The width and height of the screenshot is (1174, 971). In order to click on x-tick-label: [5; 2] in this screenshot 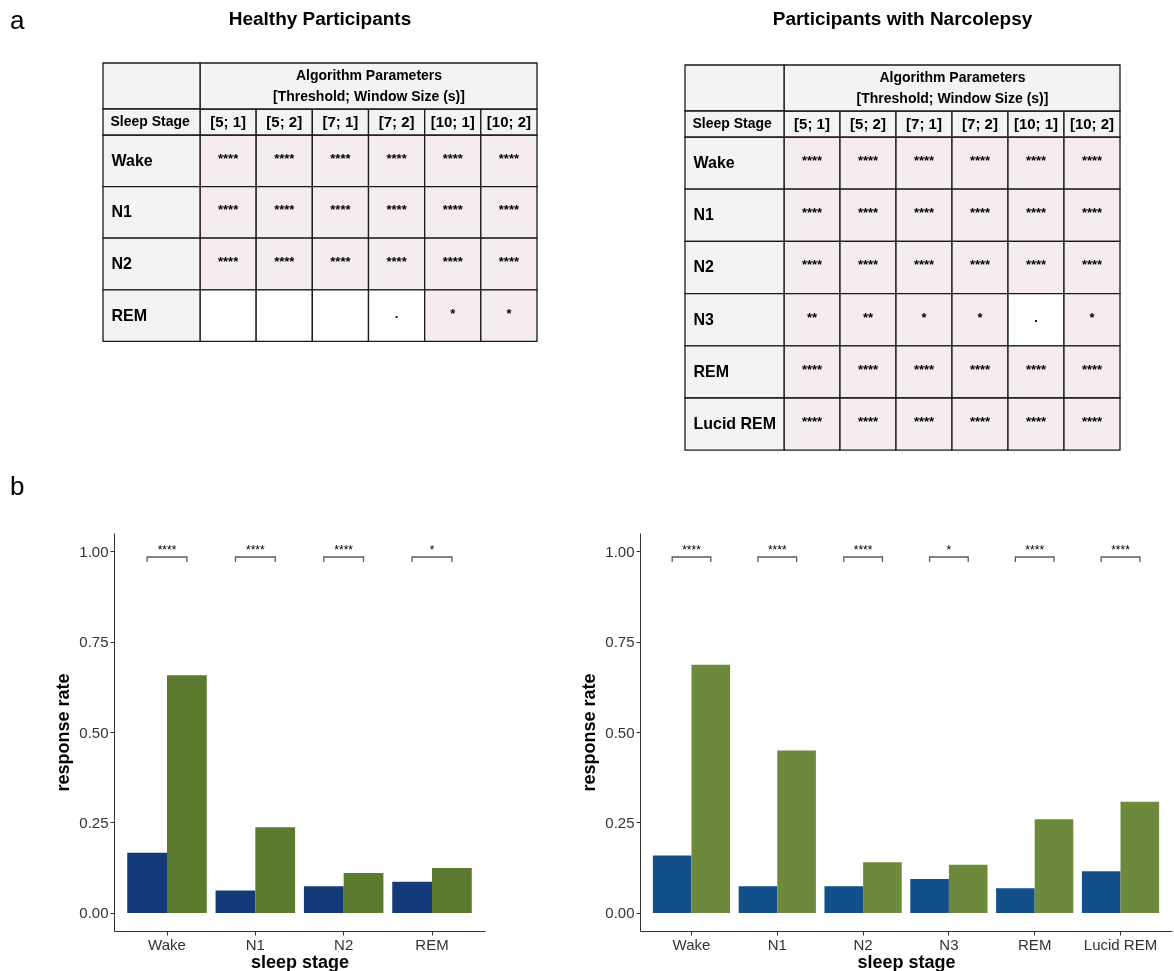, I will do `click(868, 124)`.